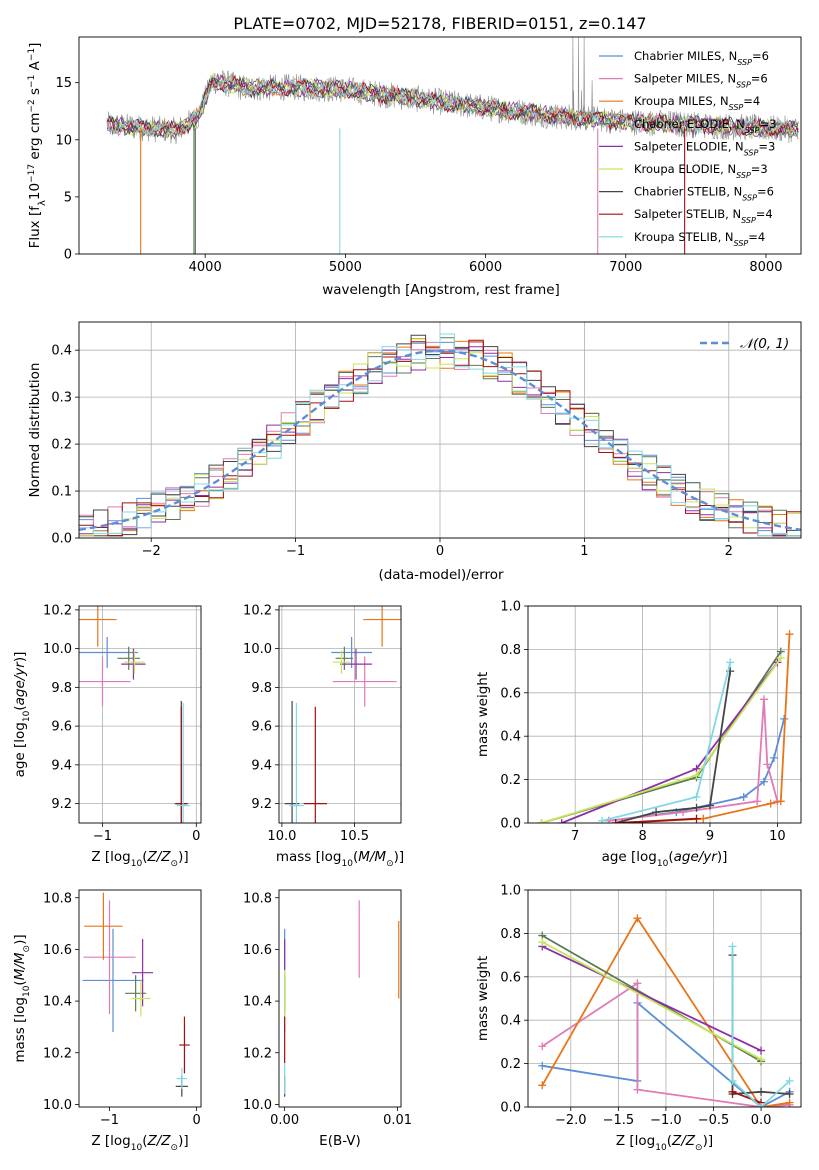  I want to click on residuals-xtick-label: 1, so click(584, 551).